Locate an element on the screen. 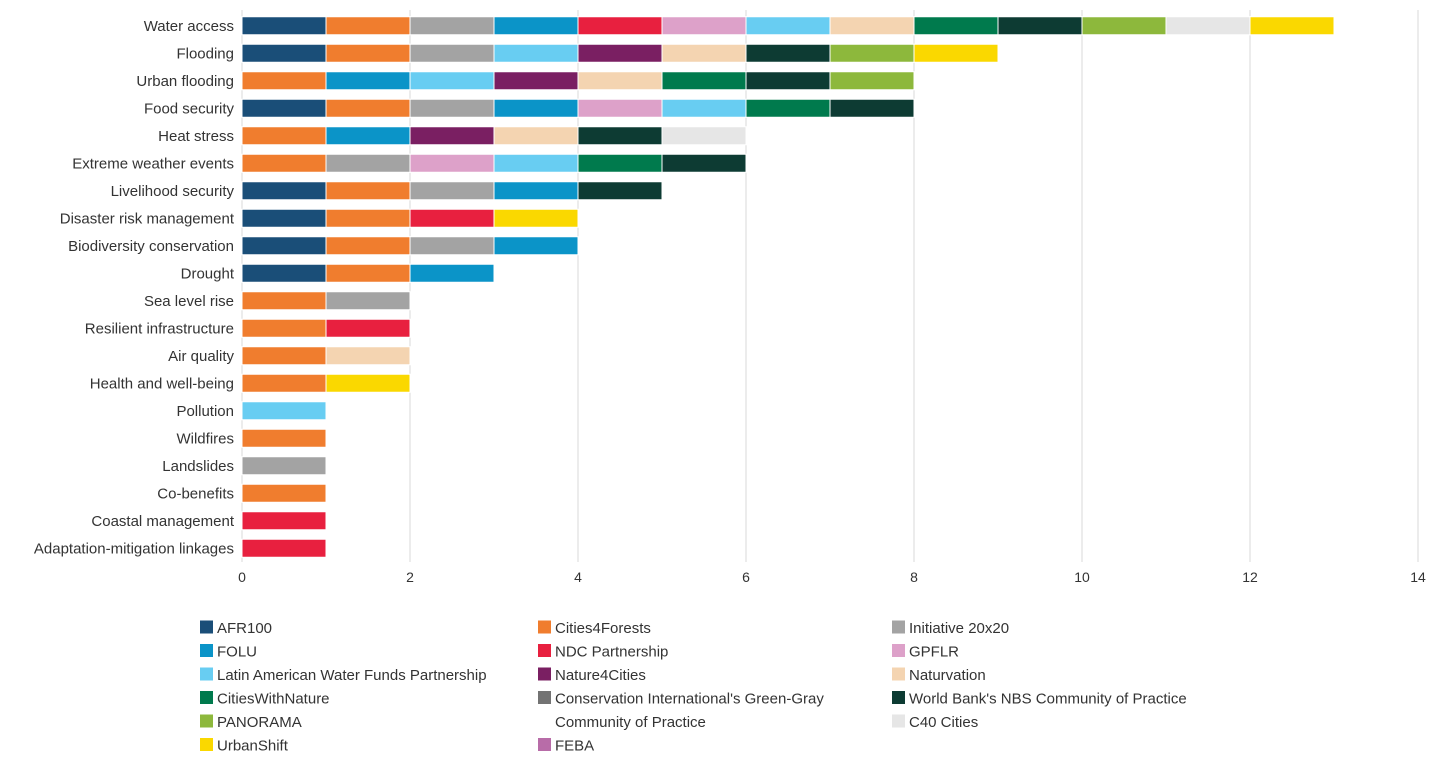 Image resolution: width=1439 pixels, height=769 pixels. category-label: Biodiversity conservation is located at coordinates (151, 246).